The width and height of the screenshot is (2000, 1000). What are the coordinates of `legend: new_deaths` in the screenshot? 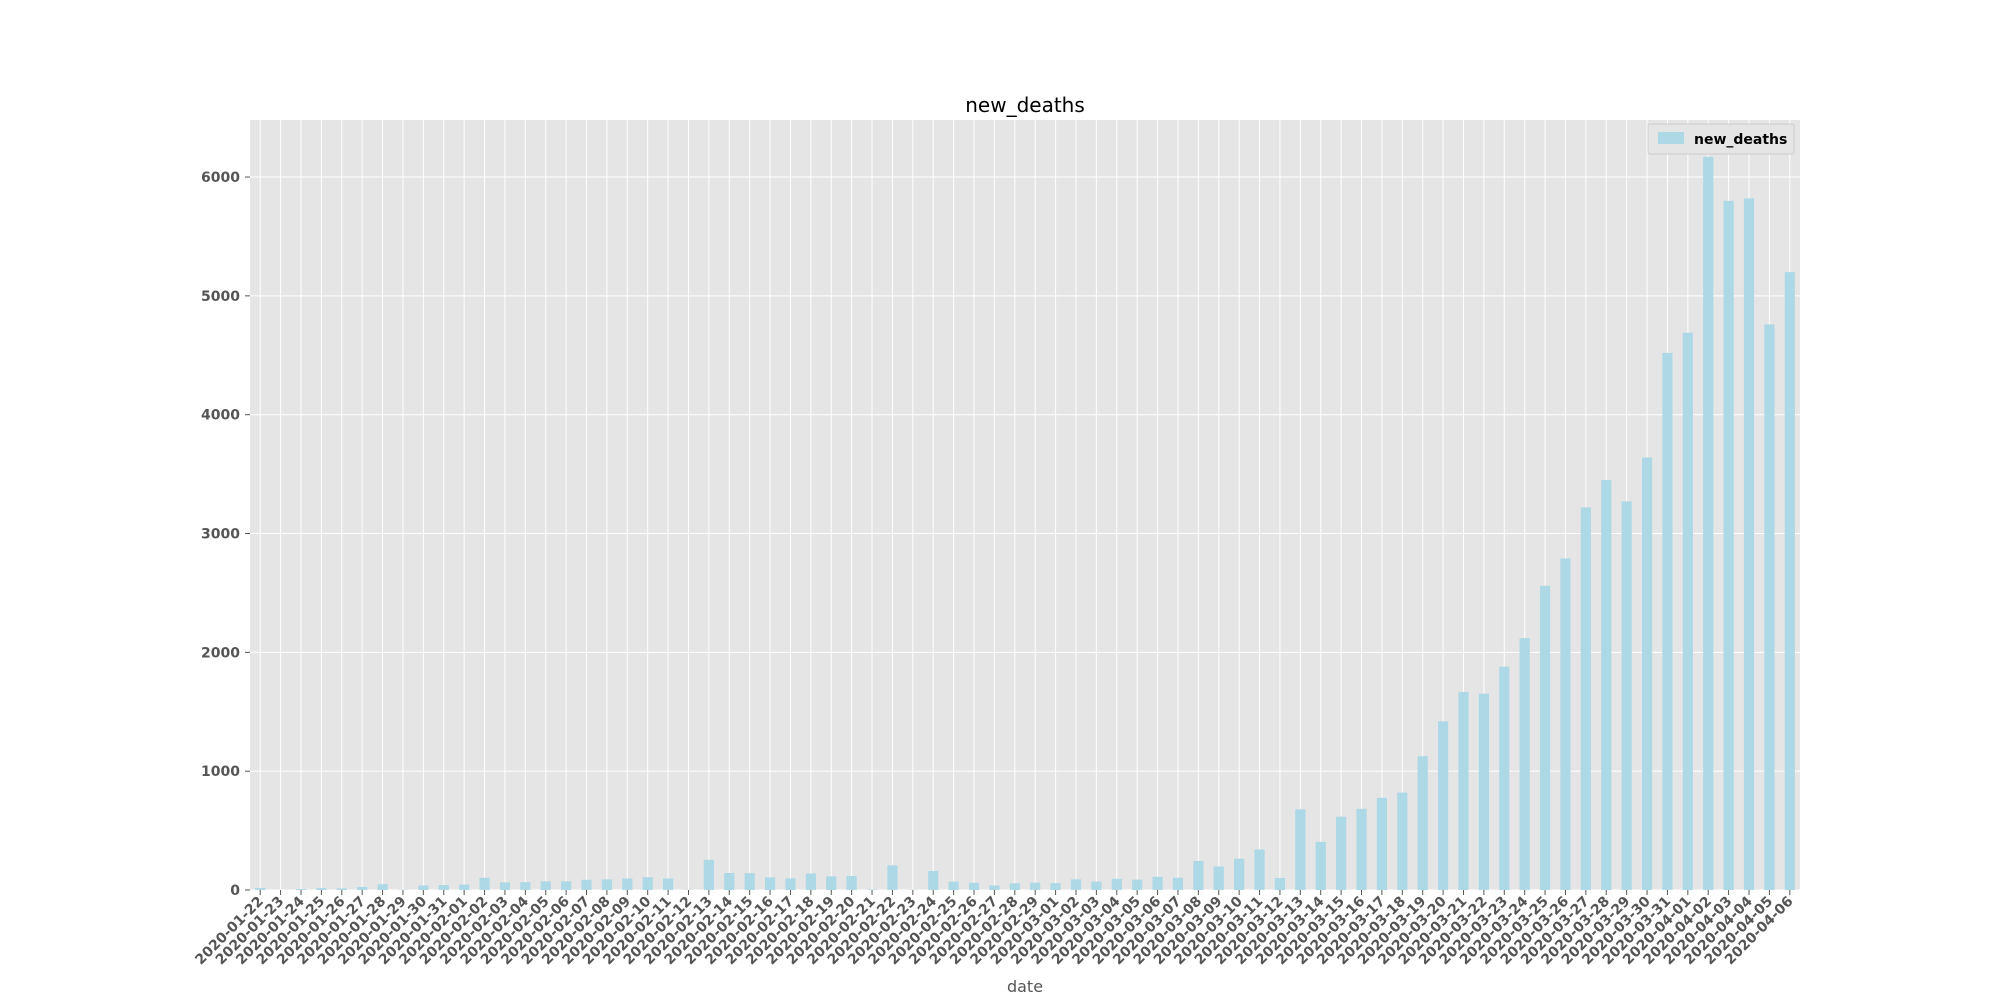 It's located at (1721, 139).